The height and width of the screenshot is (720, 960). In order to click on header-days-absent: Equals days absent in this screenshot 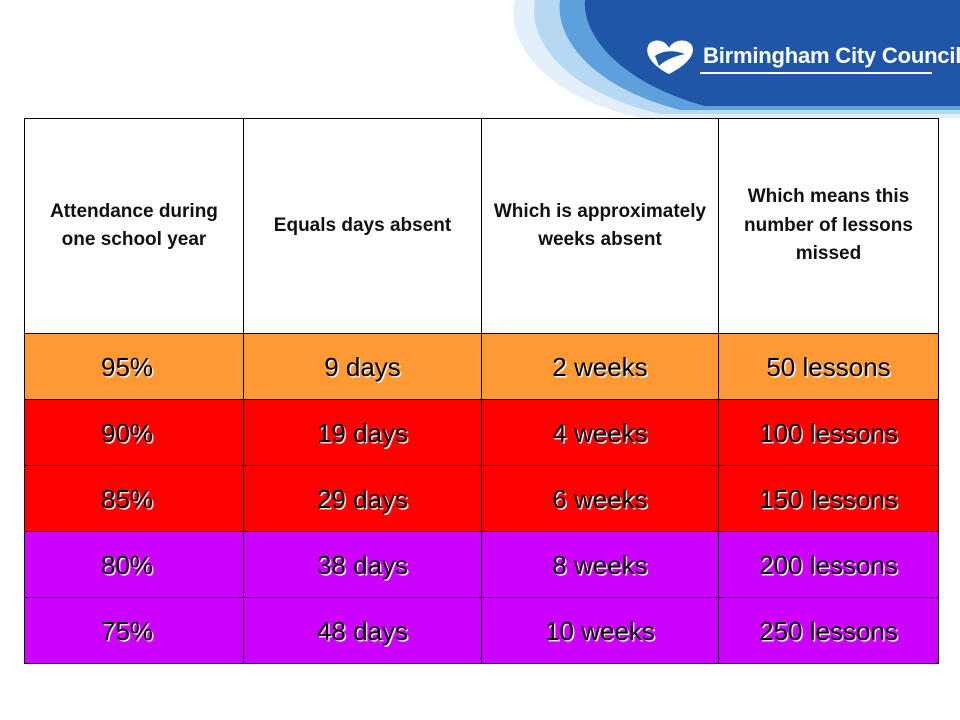, I will do `click(362, 226)`.